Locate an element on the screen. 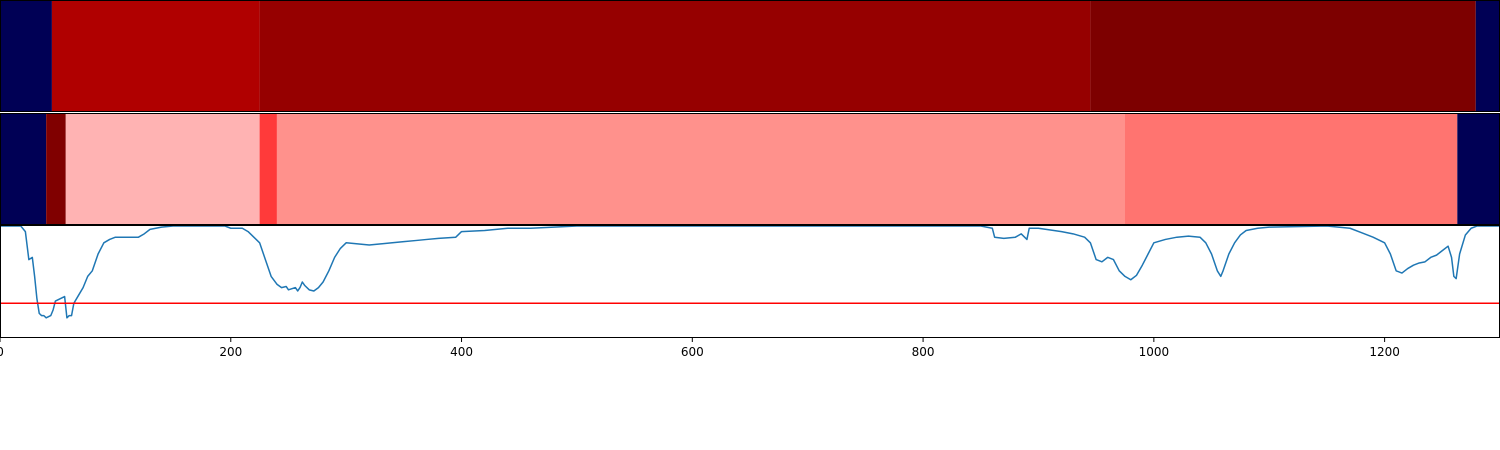  x-tick-label-6: 1200 is located at coordinates (1384, 352).